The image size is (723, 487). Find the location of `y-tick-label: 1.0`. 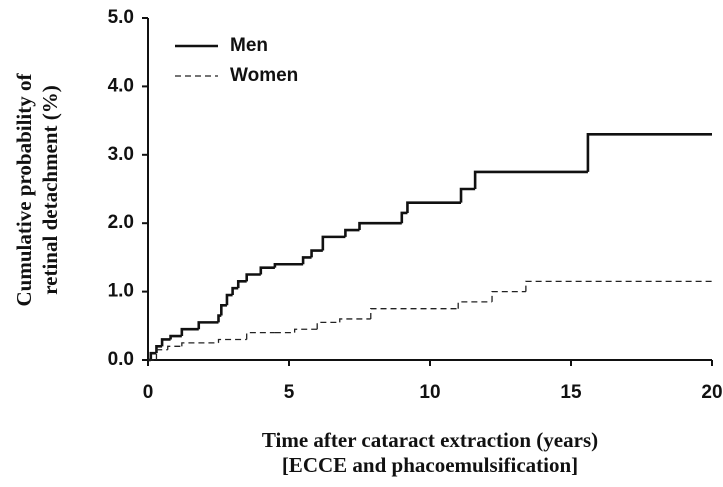

y-tick-label: 1.0 is located at coordinates (121, 291).